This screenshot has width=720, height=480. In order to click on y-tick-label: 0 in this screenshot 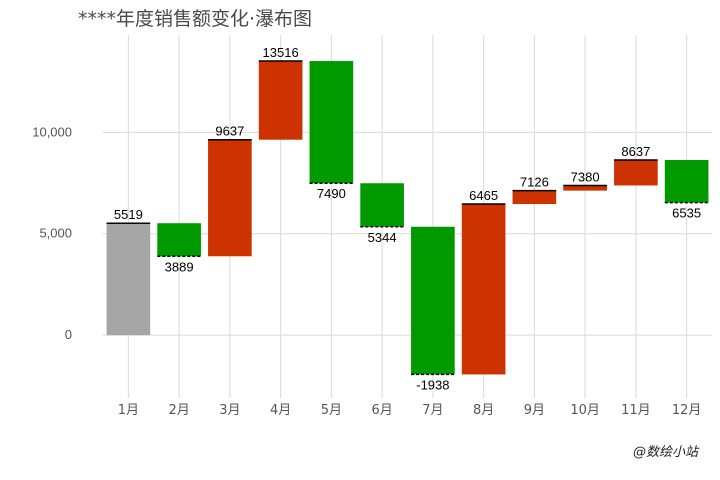, I will do `click(68, 334)`.